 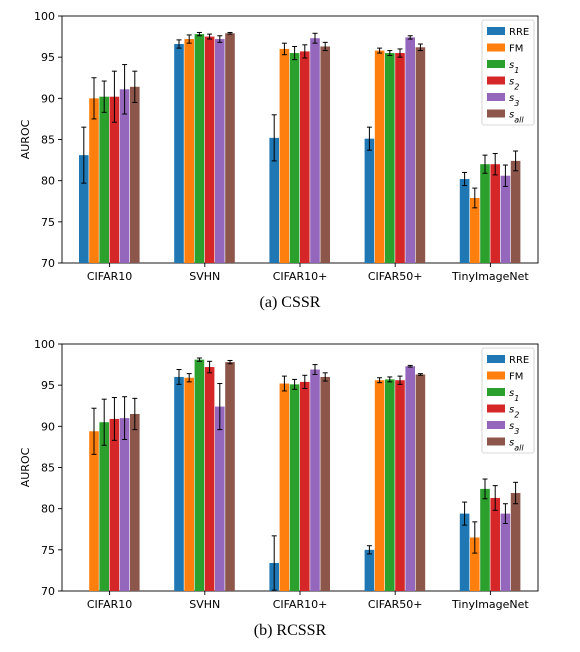 What do you see at coordinates (516, 49) in the screenshot?
I see `legend-label: FM` at bounding box center [516, 49].